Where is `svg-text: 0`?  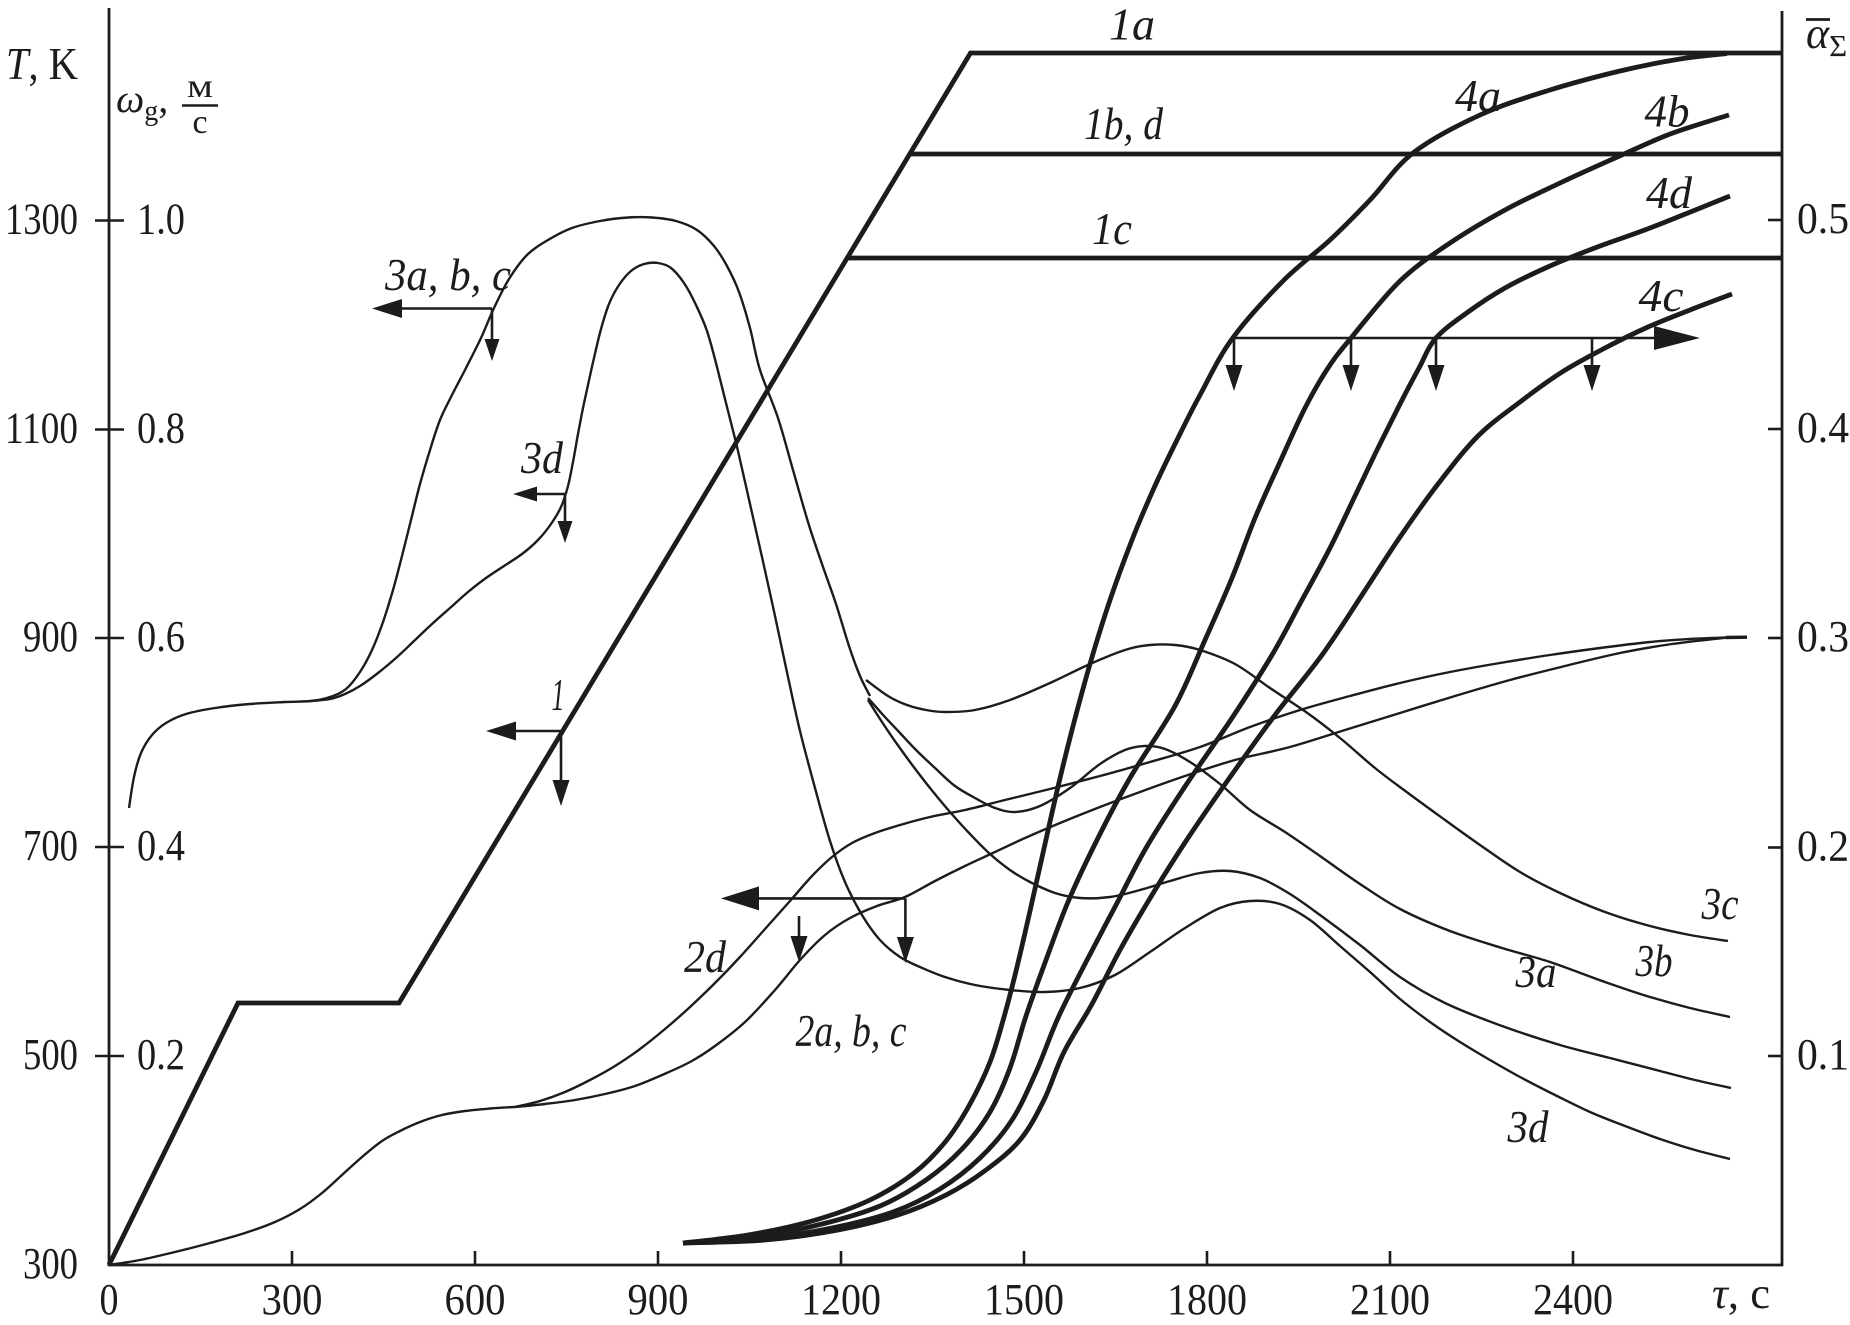
svg-text: 0 is located at coordinates (109, 1299).